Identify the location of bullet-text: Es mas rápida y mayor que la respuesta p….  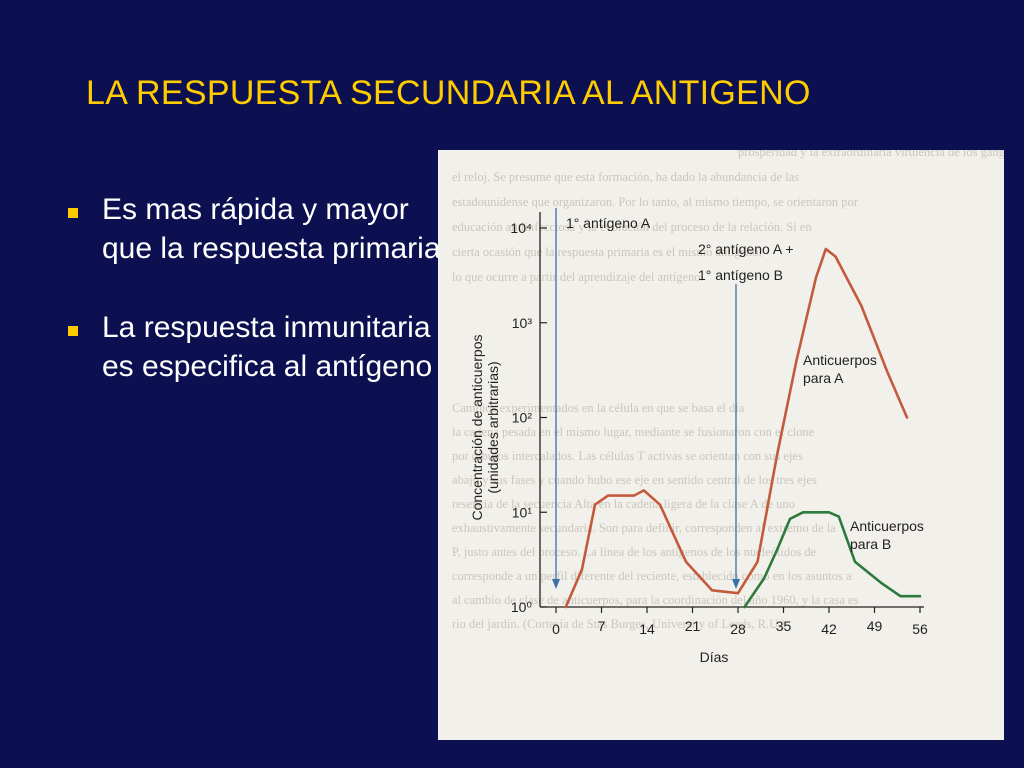
(271, 229).